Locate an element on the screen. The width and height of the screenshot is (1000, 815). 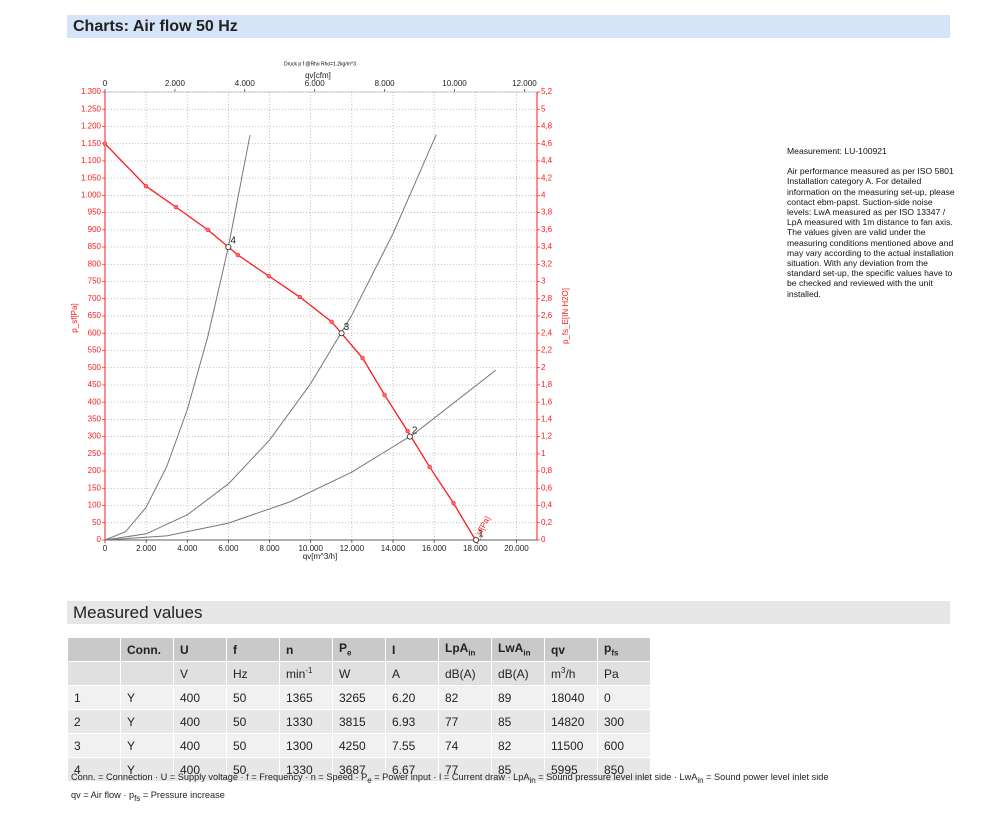
table-cell: qv is located at coordinates (571, 649).